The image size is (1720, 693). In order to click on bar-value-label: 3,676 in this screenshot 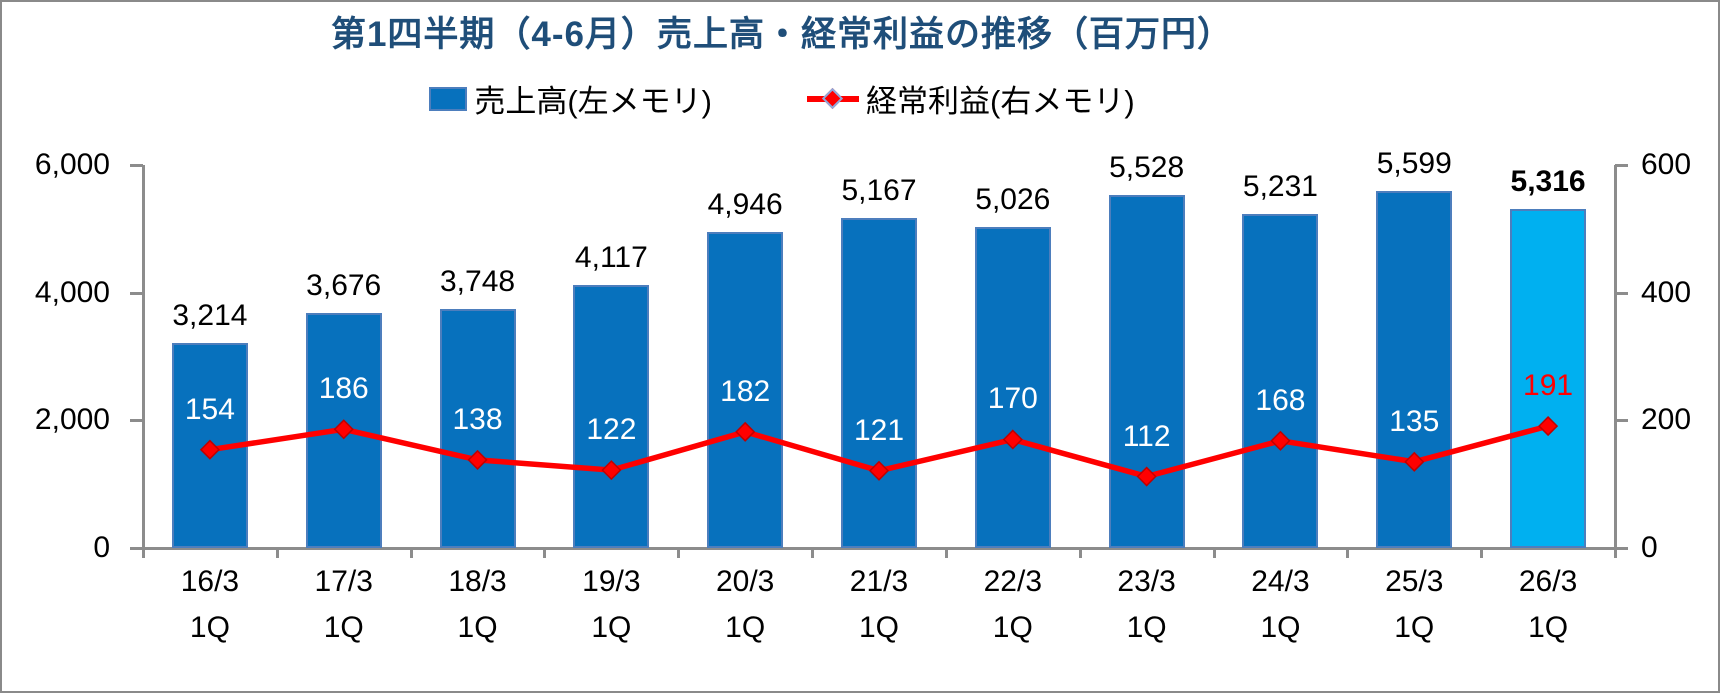, I will do `click(344, 286)`.